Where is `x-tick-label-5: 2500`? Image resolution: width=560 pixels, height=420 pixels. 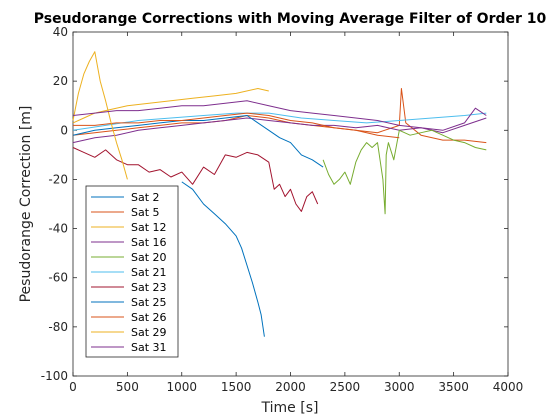 x-tick-label-5: 2500 is located at coordinates (345, 387).